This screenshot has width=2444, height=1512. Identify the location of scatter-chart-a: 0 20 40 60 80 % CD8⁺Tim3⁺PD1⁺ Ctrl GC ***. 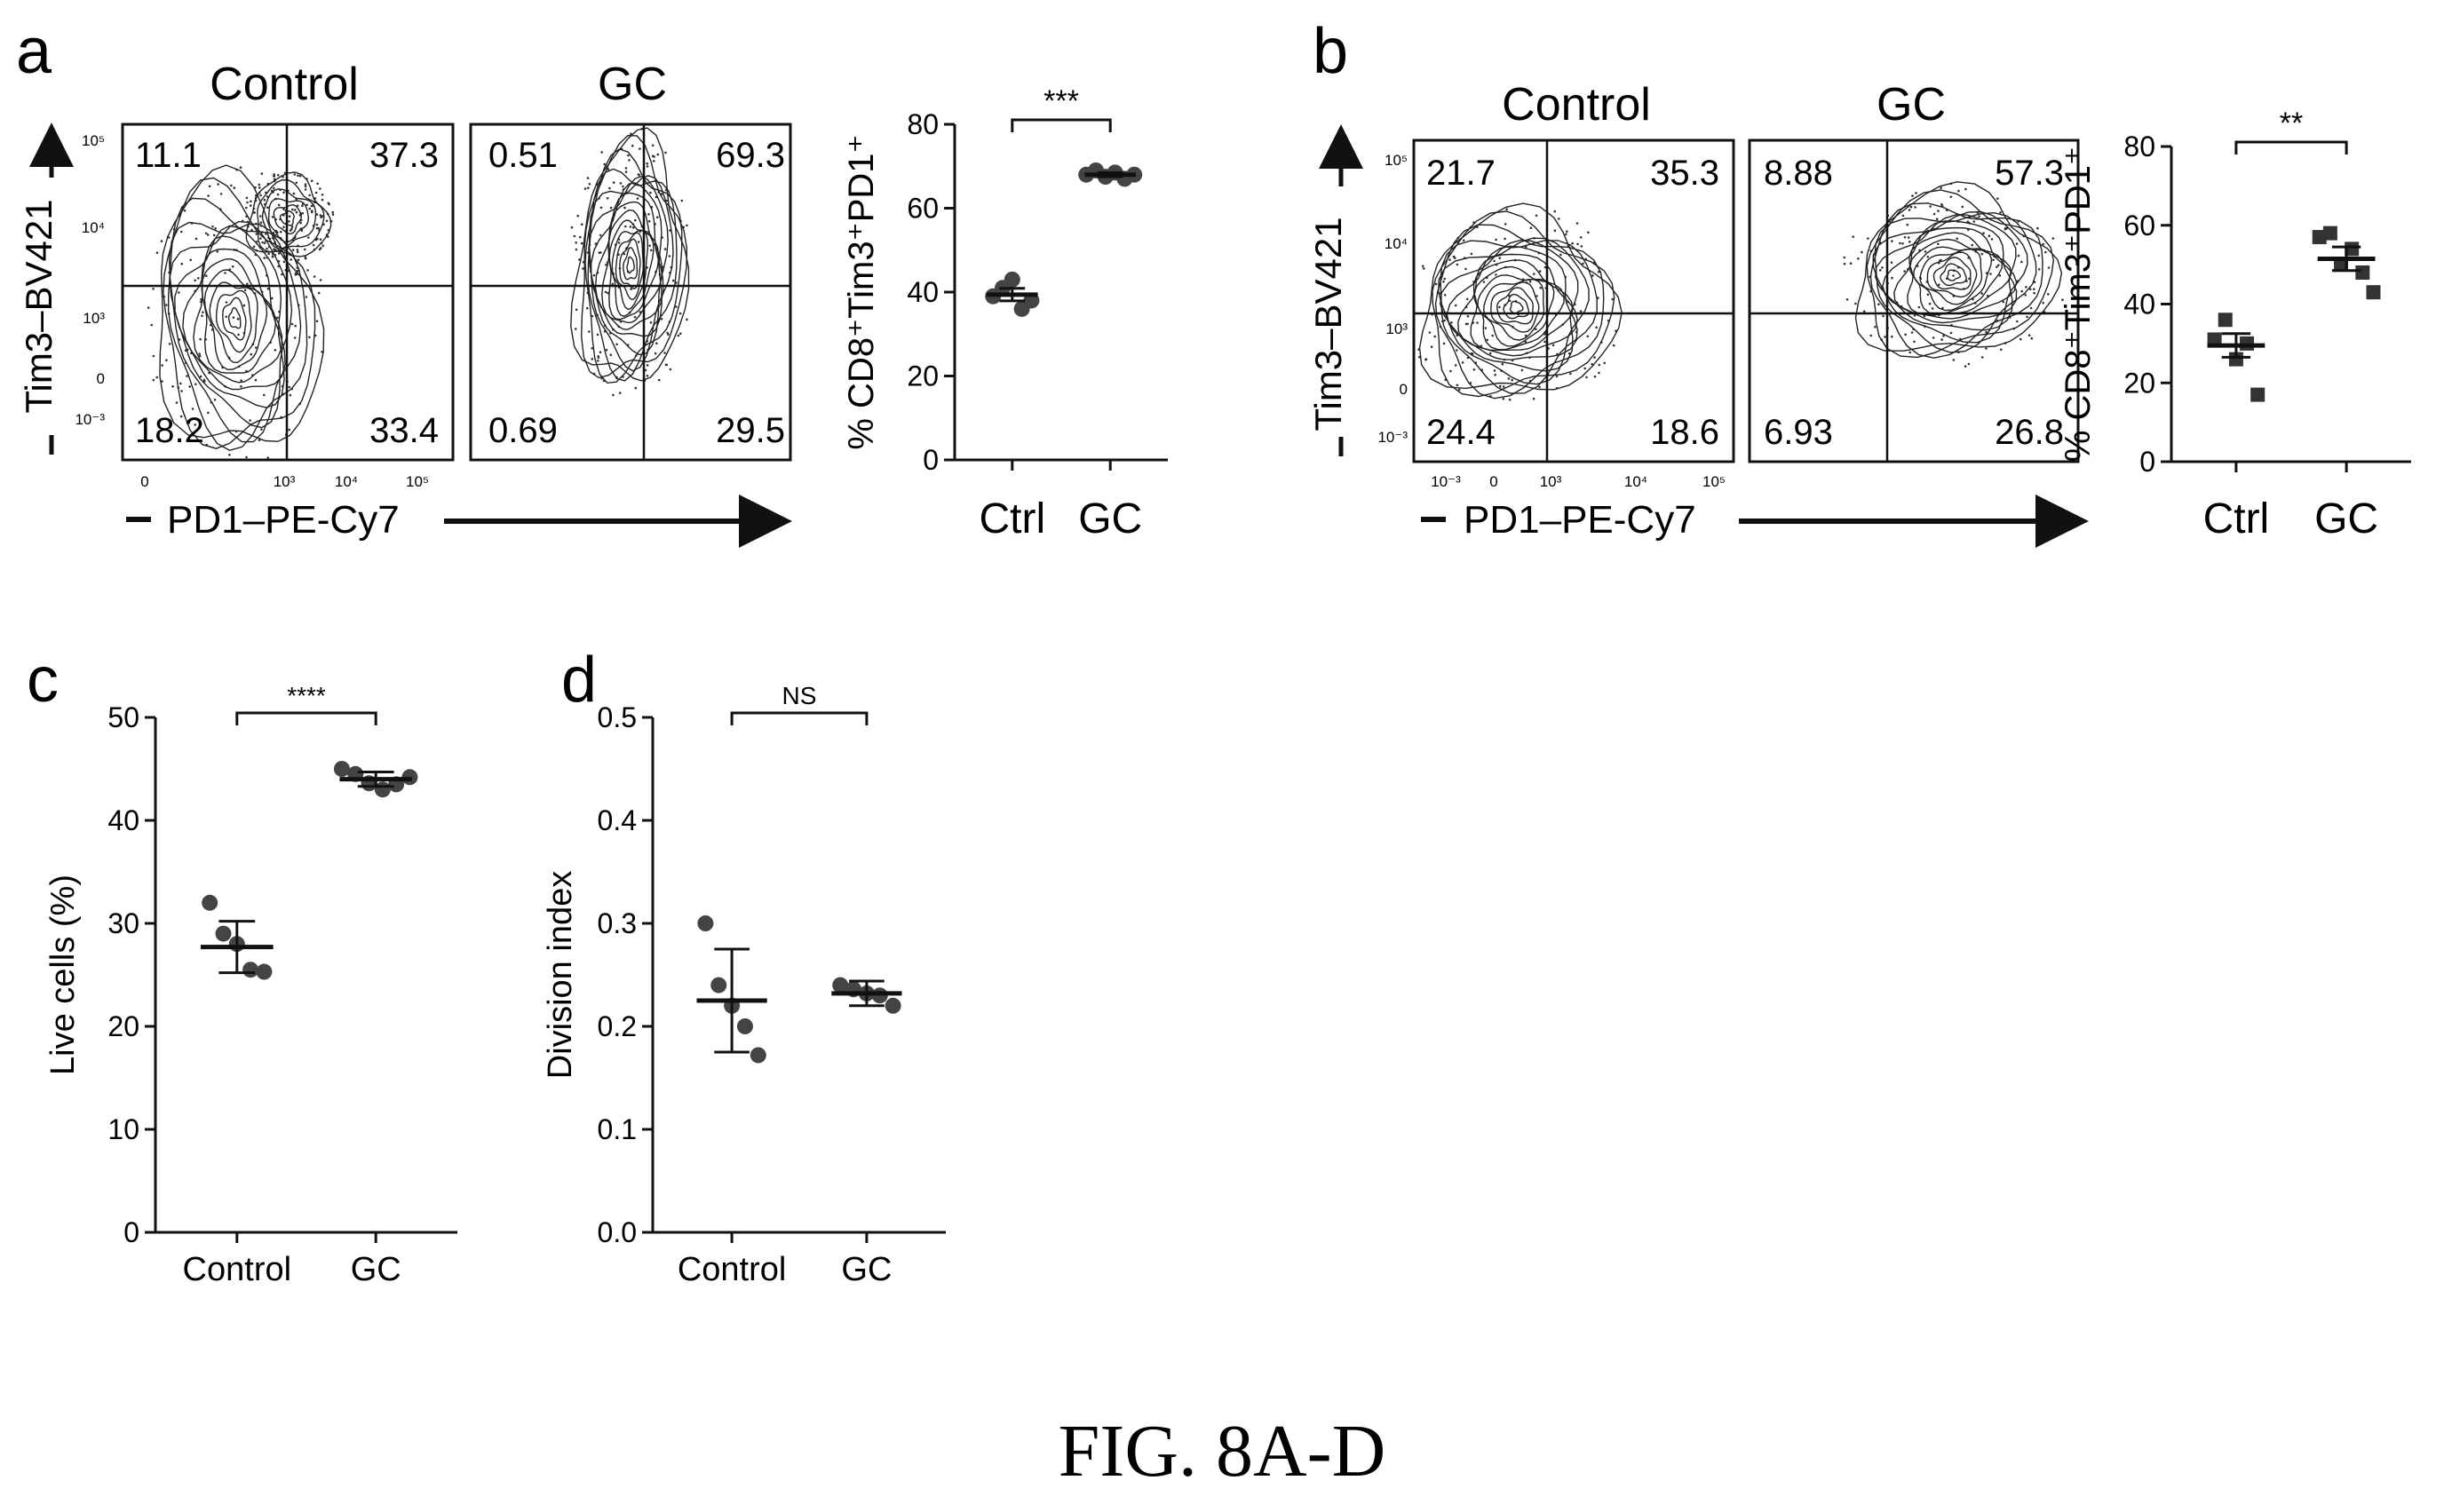
(1005, 313).